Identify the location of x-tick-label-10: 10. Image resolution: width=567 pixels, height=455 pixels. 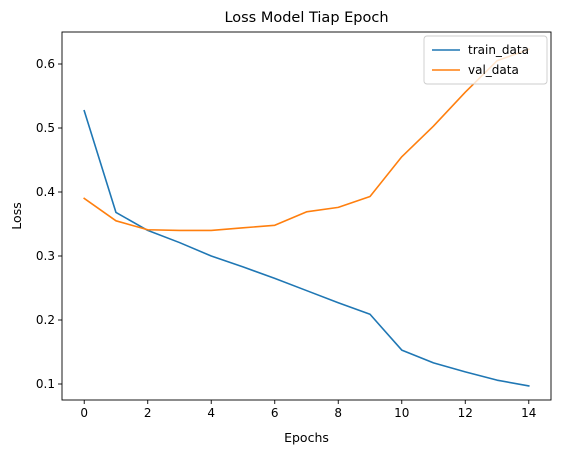
(401, 413).